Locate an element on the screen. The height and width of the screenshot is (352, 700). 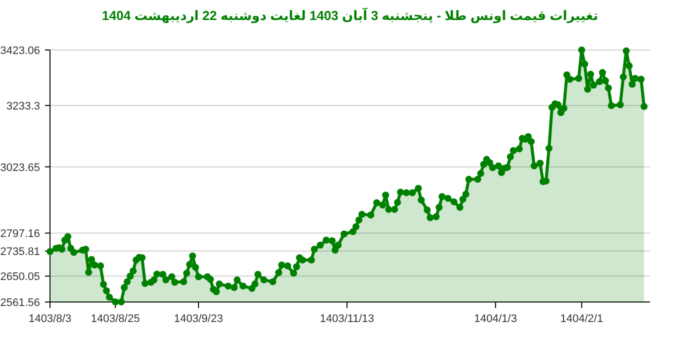
y-tick-label: 2735.81 is located at coordinates (20, 252).